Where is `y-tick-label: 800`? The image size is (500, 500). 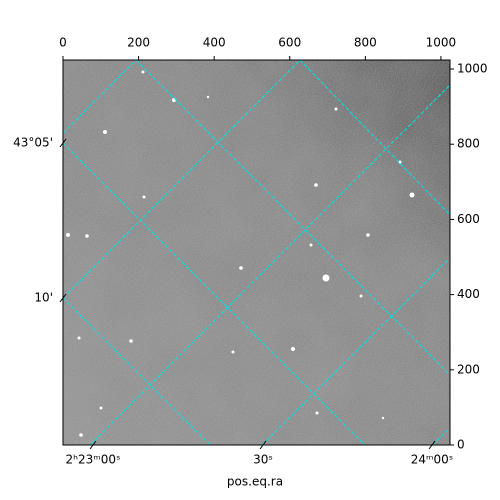 y-tick-label: 800 is located at coordinates (468, 144).